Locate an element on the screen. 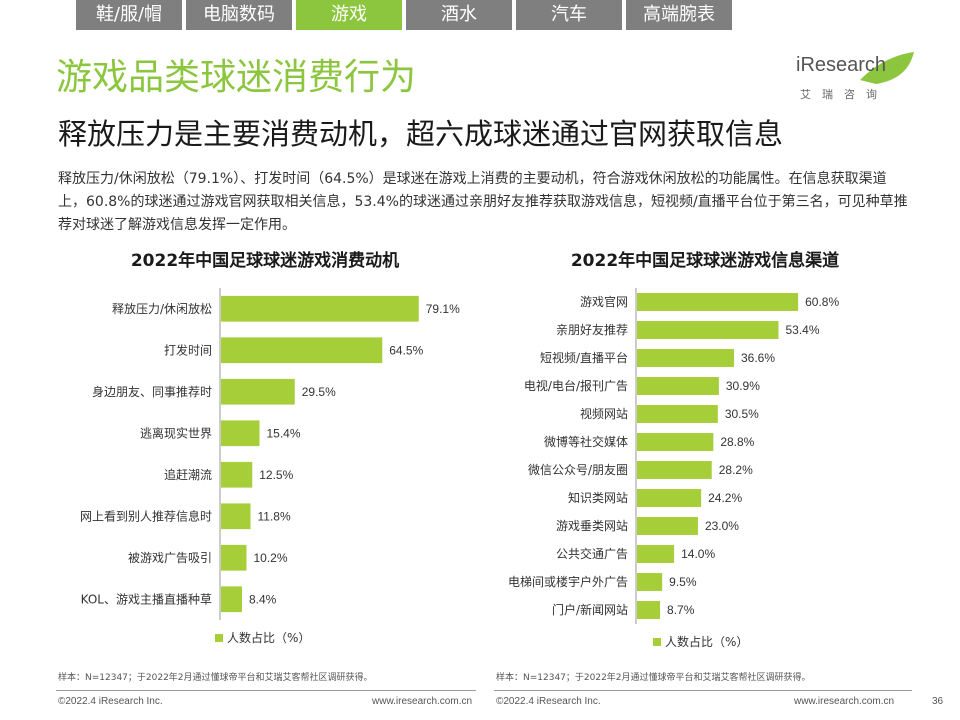 This screenshot has height=720, width=960. tab-liquor: 酒水 is located at coordinates (459, 15).